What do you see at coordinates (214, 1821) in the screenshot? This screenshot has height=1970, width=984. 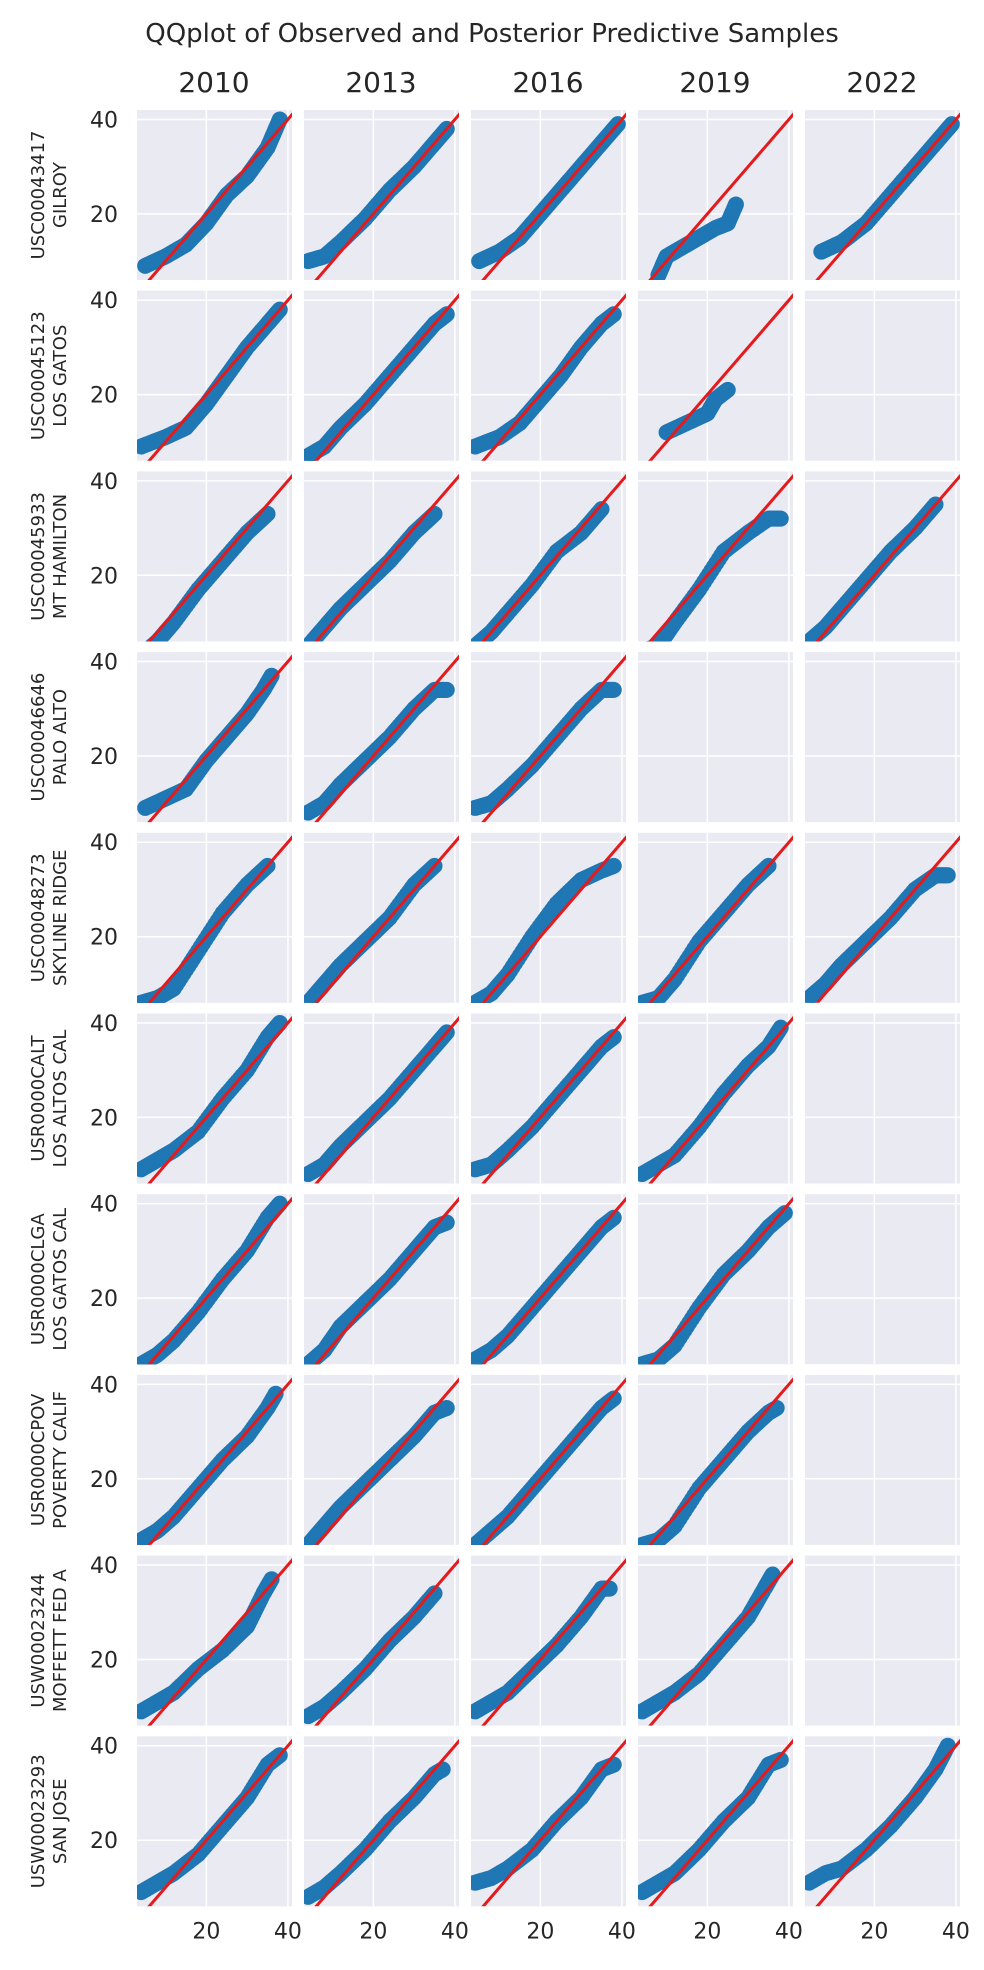 I see `panel-r9-c0` at bounding box center [214, 1821].